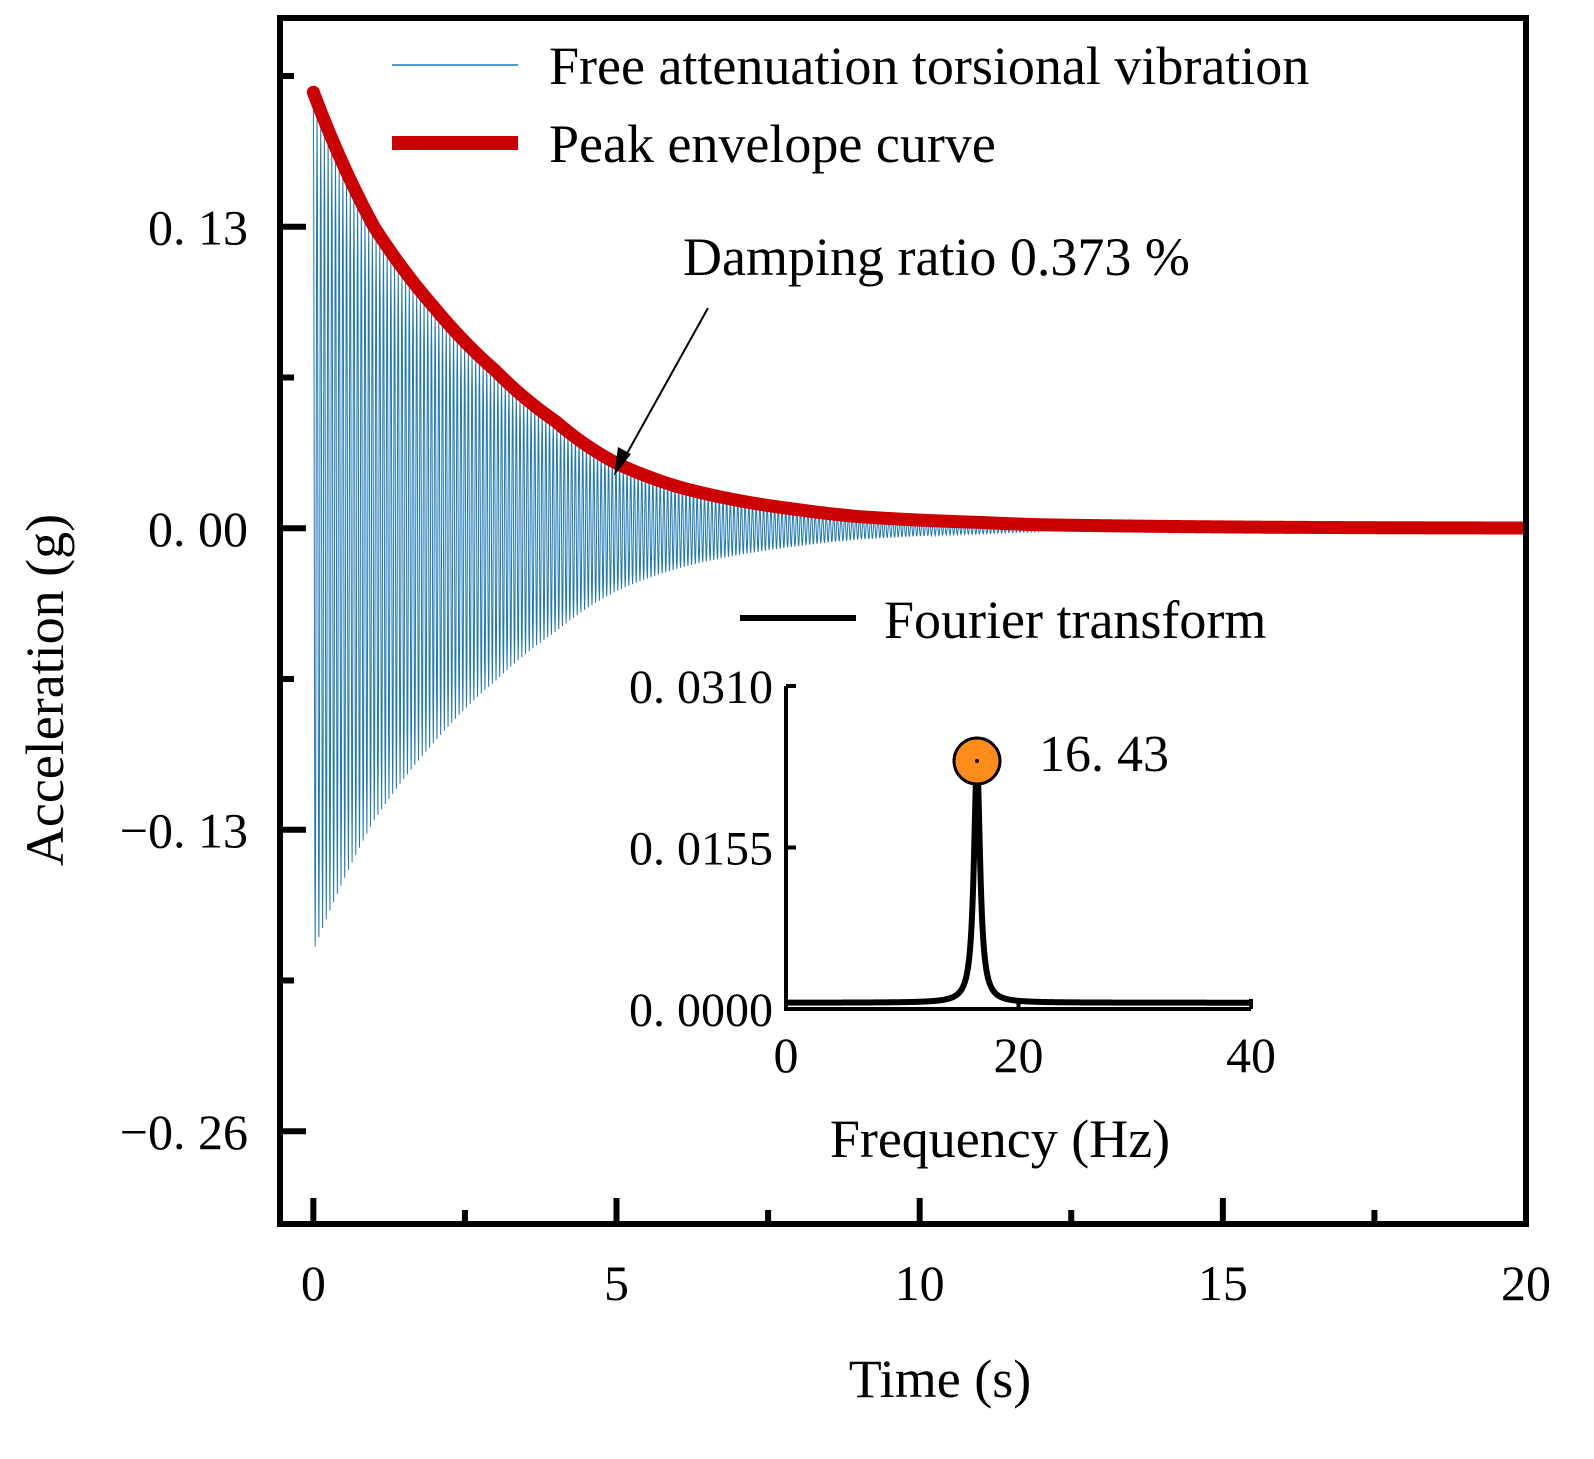 This screenshot has width=1594, height=1459. What do you see at coordinates (1251, 1055) in the screenshot?
I see `inset-x-tick-label: 40` at bounding box center [1251, 1055].